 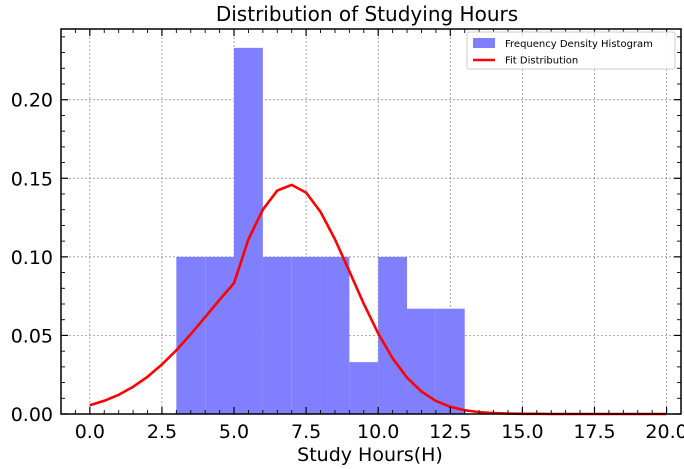 I want to click on y-tick-labels: 0.00 0.05 0.10 0.15 0.20, so click(x=32, y=258).